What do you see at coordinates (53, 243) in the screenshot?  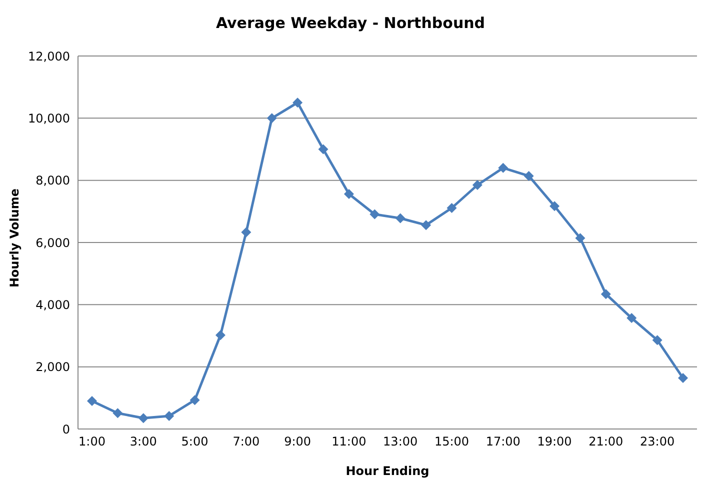 I see `y-tick-label: 6,000` at bounding box center [53, 243].